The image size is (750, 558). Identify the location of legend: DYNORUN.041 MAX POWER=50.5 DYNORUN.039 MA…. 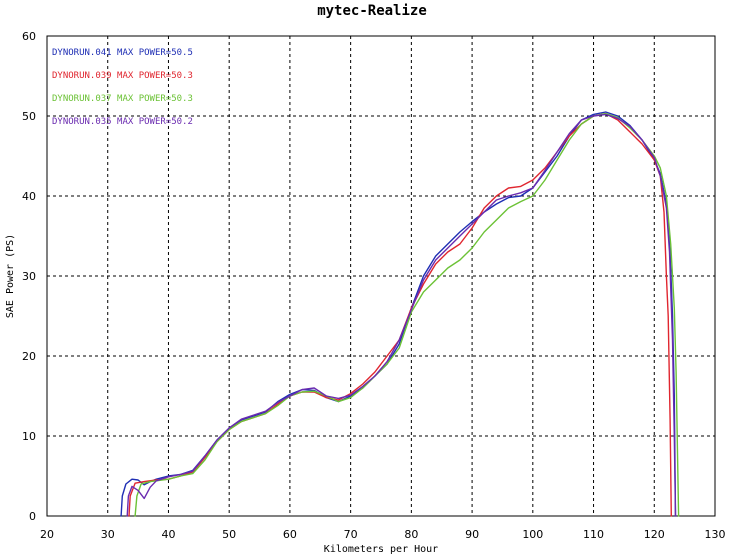
(122, 87).